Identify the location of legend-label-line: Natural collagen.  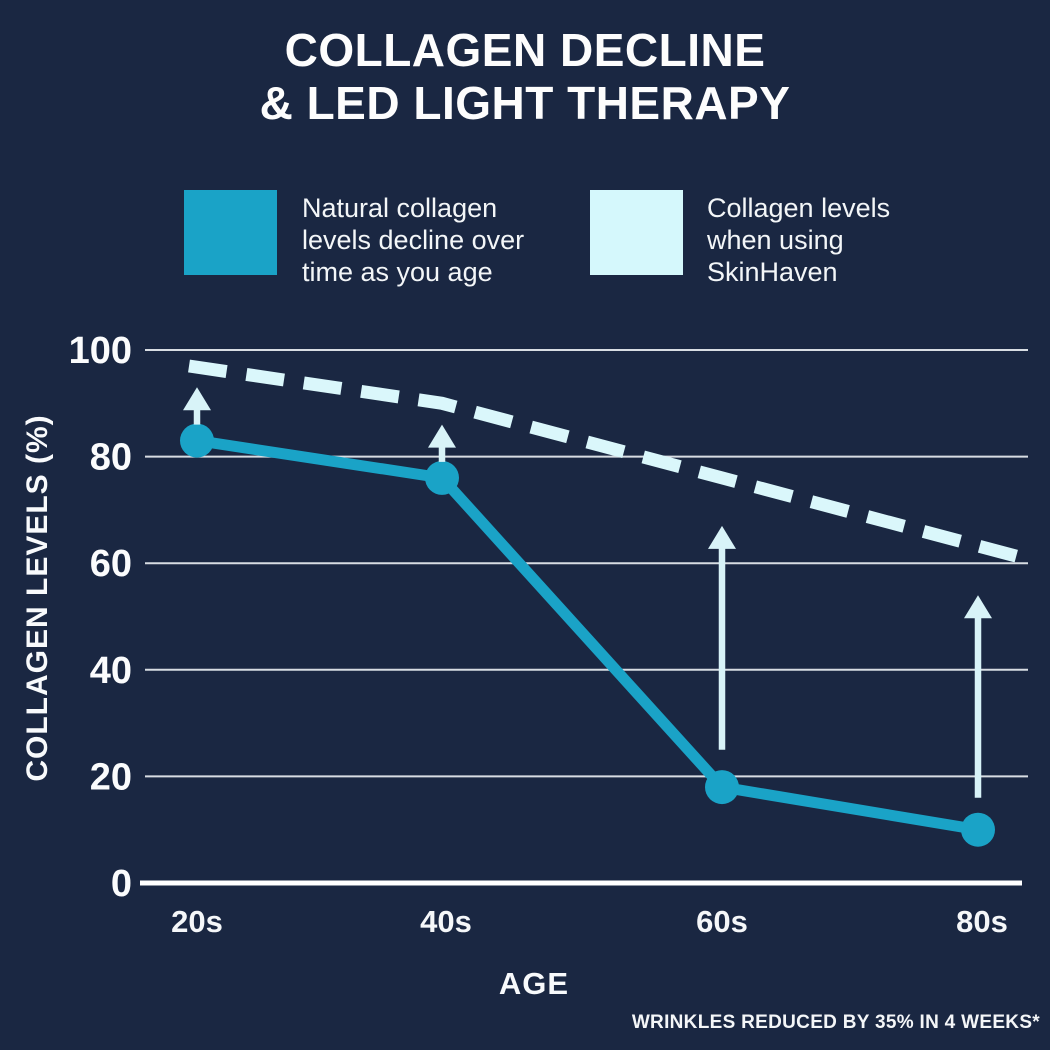
(400, 208).